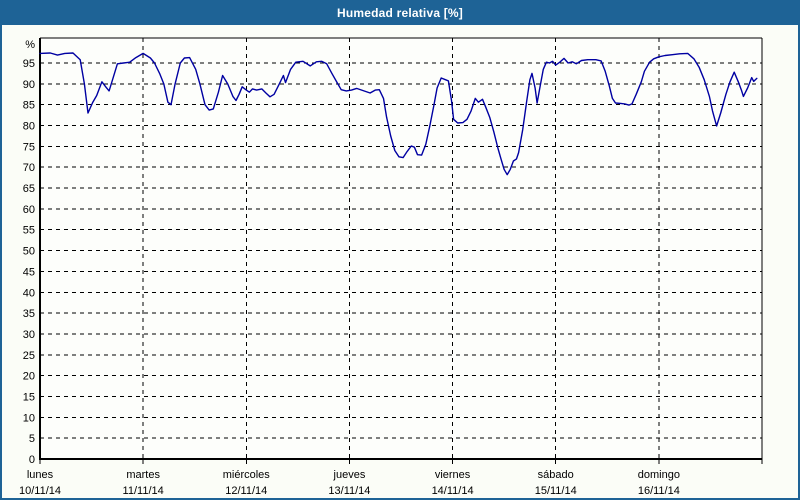 Image resolution: width=800 pixels, height=500 pixels. What do you see at coordinates (29, 356) in the screenshot?
I see `y-tick-label: 25` at bounding box center [29, 356].